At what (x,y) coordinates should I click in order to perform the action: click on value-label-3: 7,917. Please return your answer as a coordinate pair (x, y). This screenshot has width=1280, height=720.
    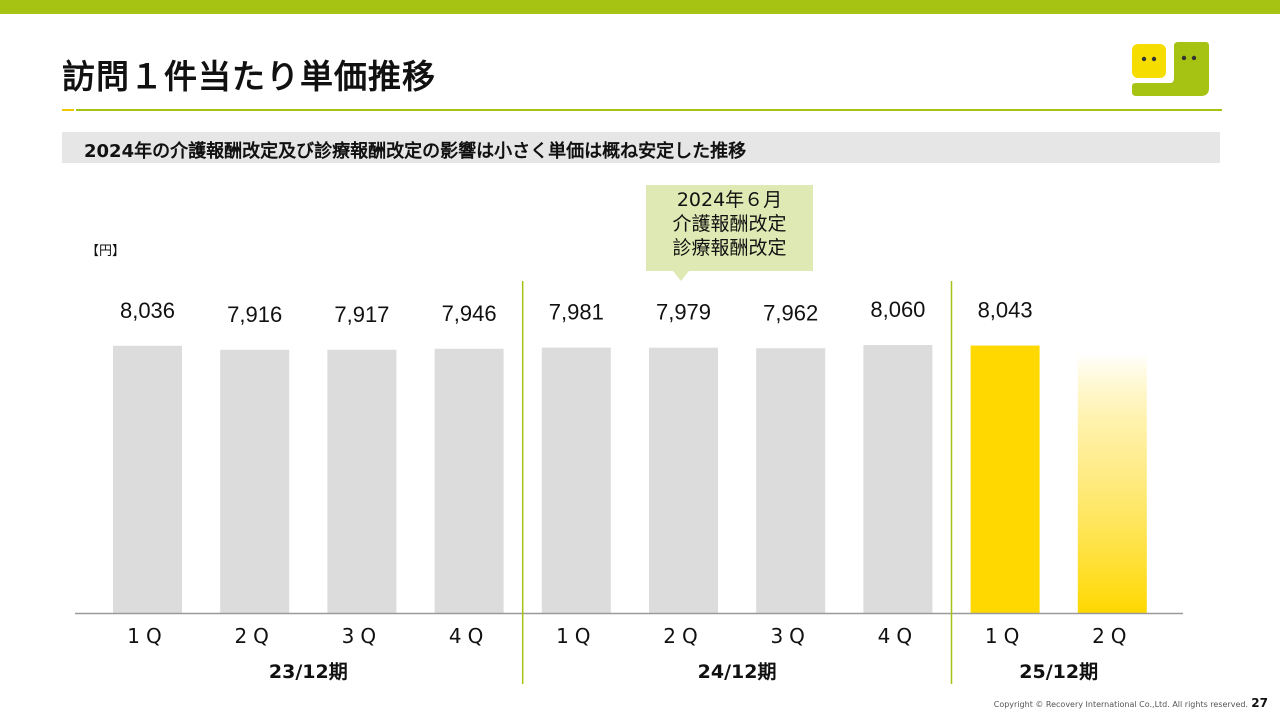
    Looking at the image, I should click on (361, 314).